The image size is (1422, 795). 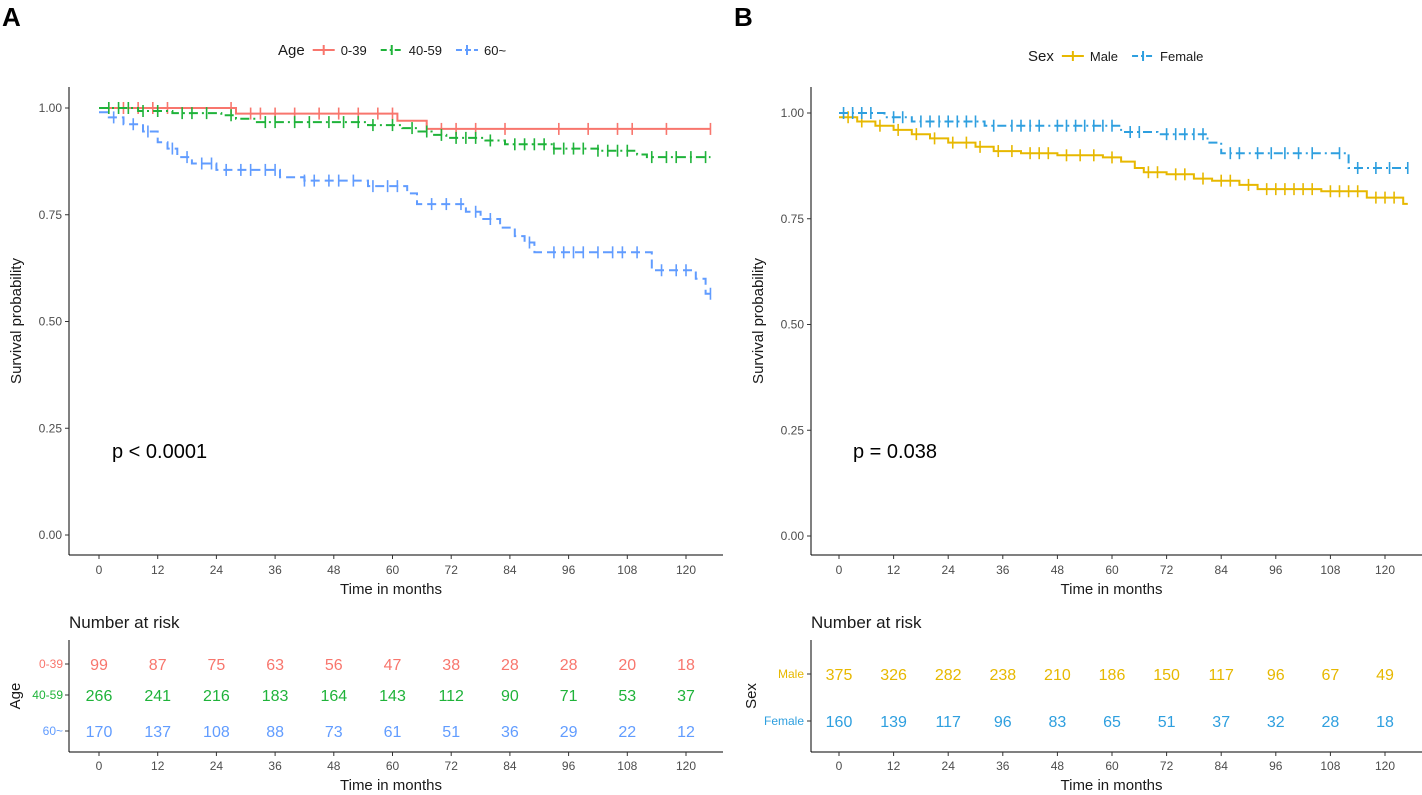 I want to click on legend: Age 0-39 40-59 60~, so click(x=392, y=50).